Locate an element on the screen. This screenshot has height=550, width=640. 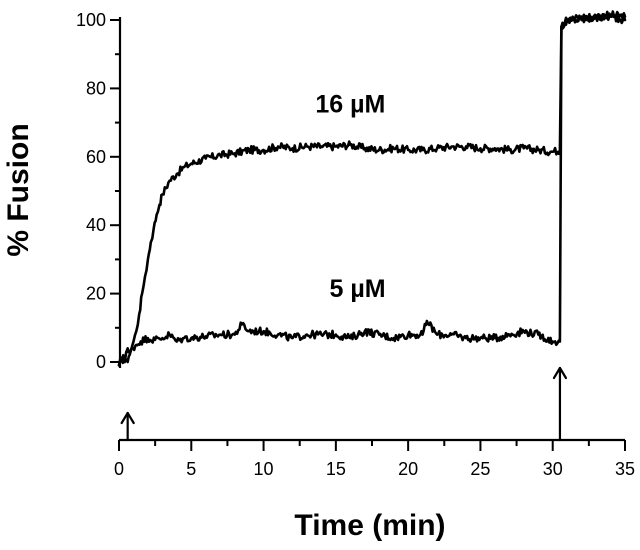
y-tick-label: 100 is located at coordinates (91, 20).